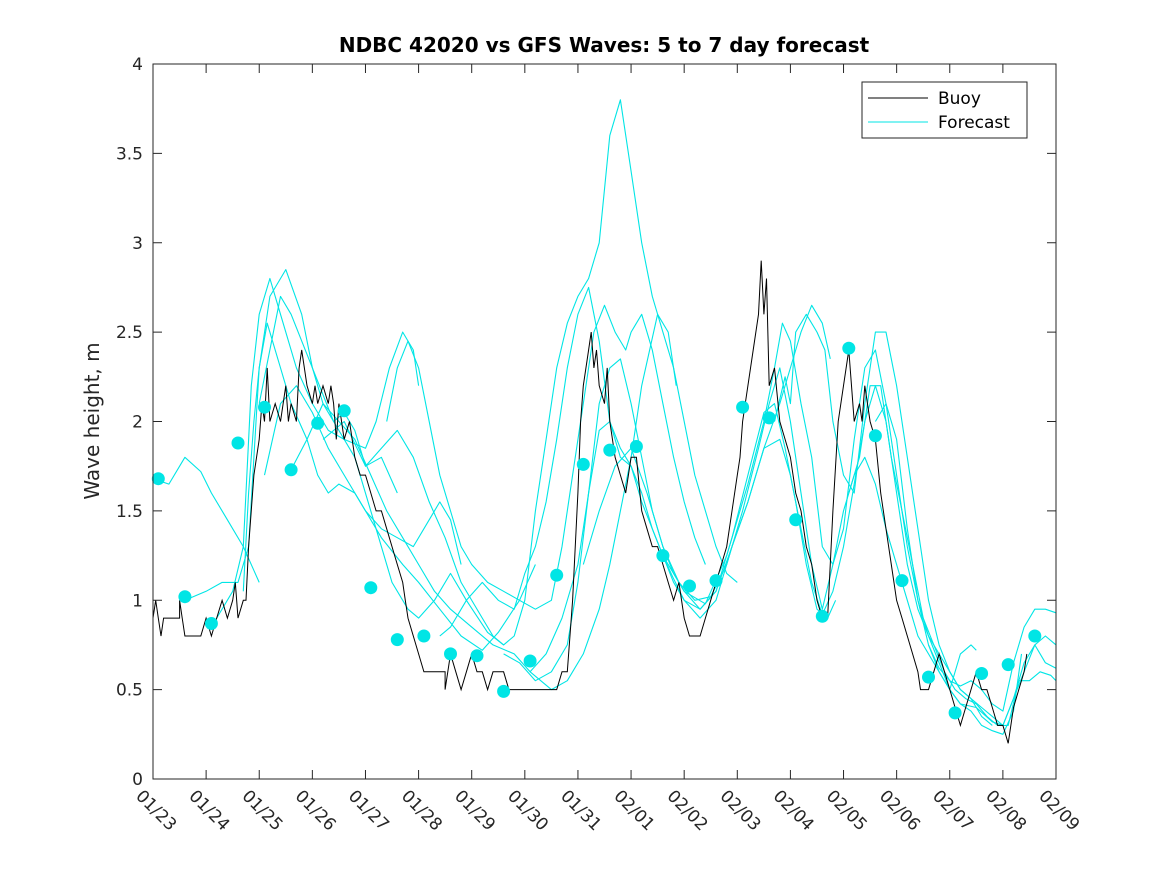 The width and height of the screenshot is (1167, 875). Describe the element at coordinates (974, 123) in the screenshot. I see `legend-label-forecast: Forecast` at that location.